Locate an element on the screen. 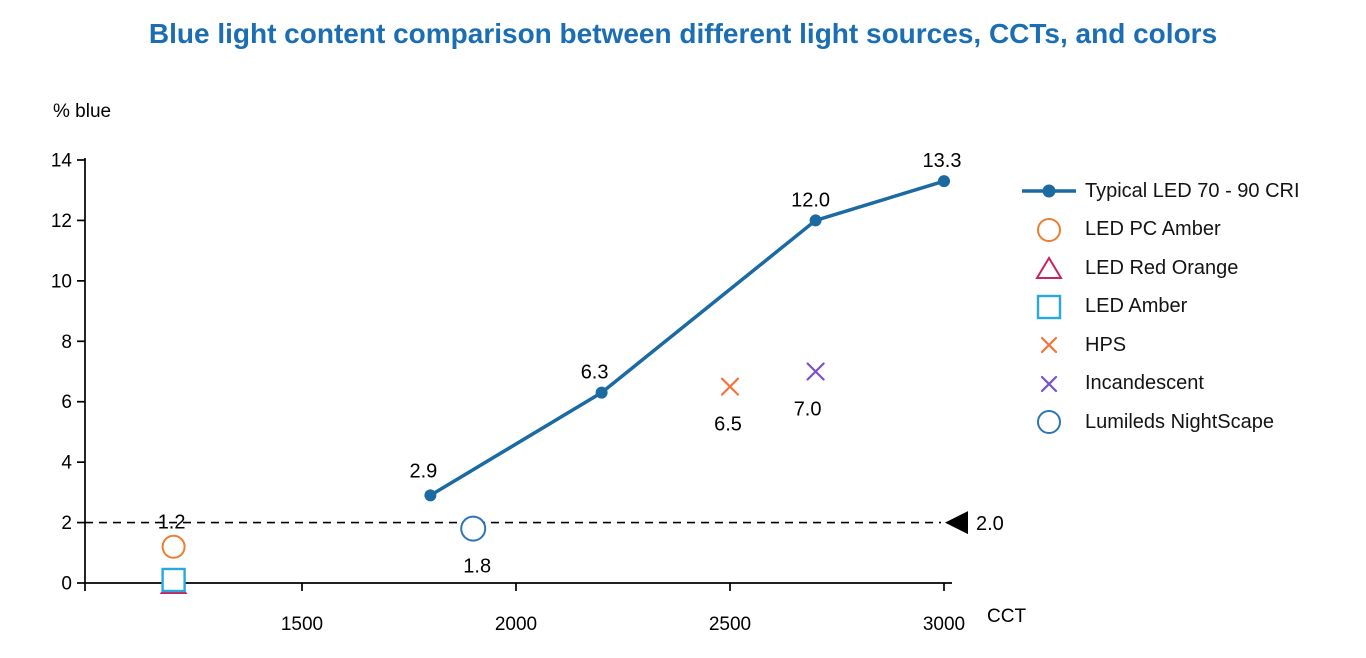 The height and width of the screenshot is (658, 1366). x-axis-label: CCT is located at coordinates (1007, 616).